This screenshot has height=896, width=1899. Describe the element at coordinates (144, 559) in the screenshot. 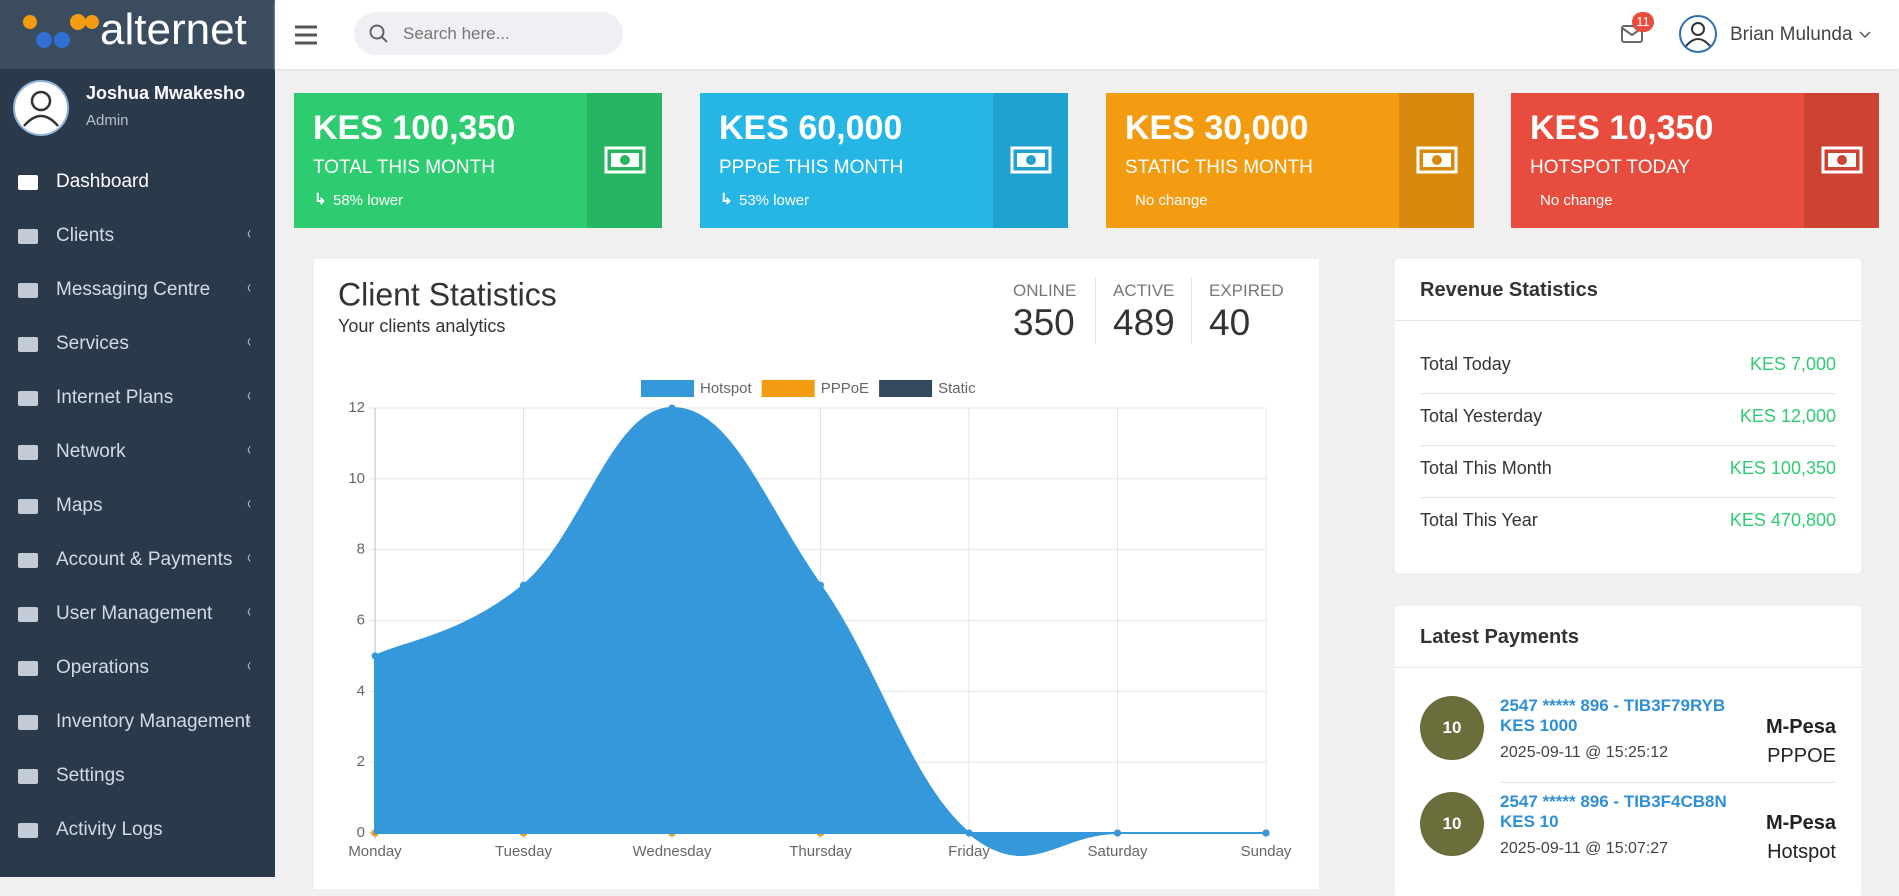

I see `menu-label: Account & Payments` at that location.